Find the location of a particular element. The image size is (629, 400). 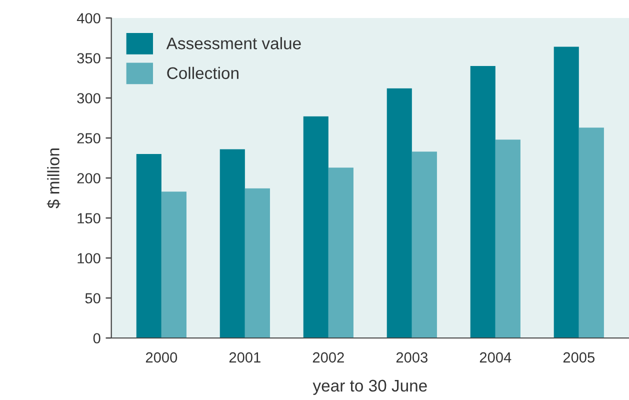

y-tick-label: 200 is located at coordinates (88, 178).